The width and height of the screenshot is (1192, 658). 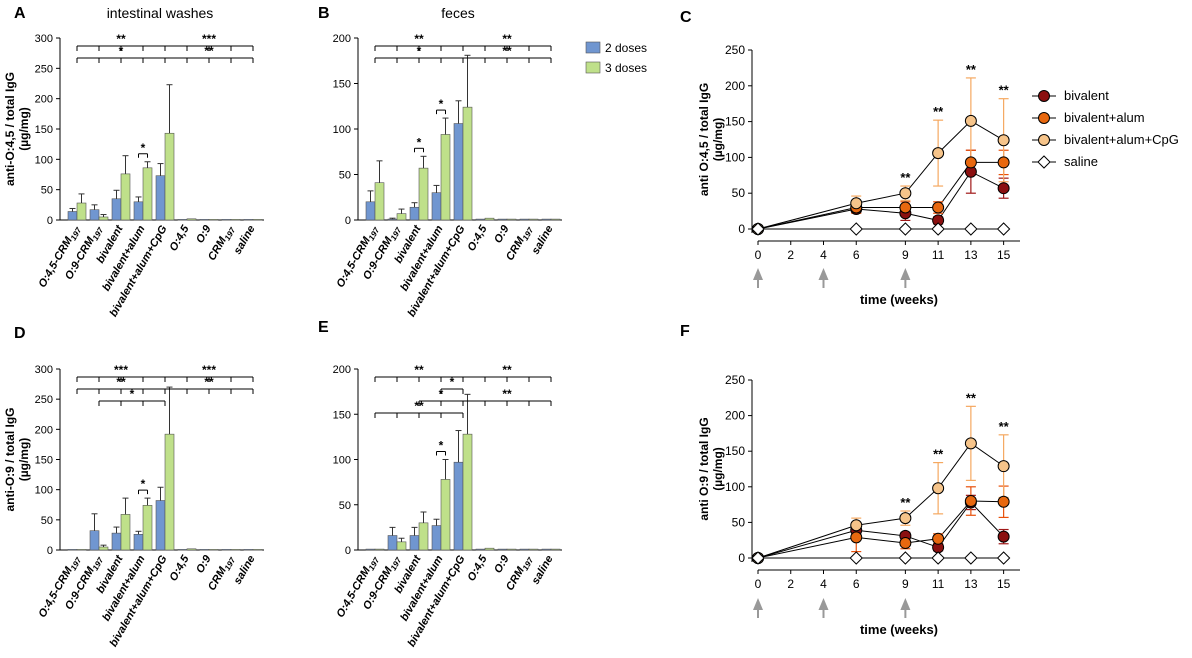 I want to click on series-line, so click(x=880, y=530).